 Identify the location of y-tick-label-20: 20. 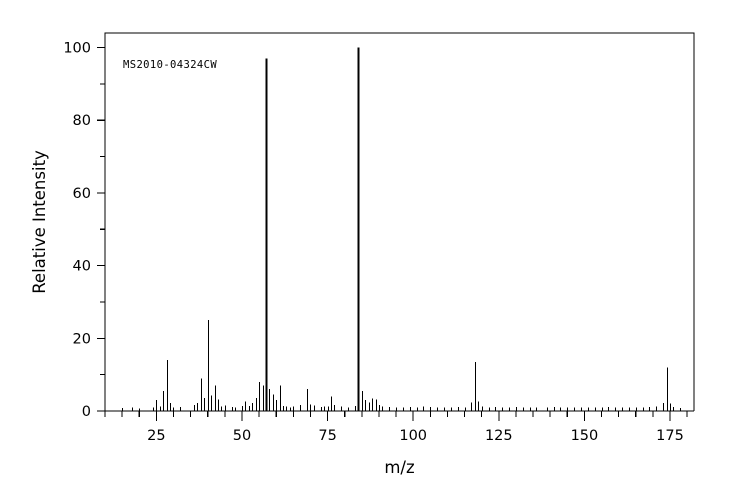
(82, 339).